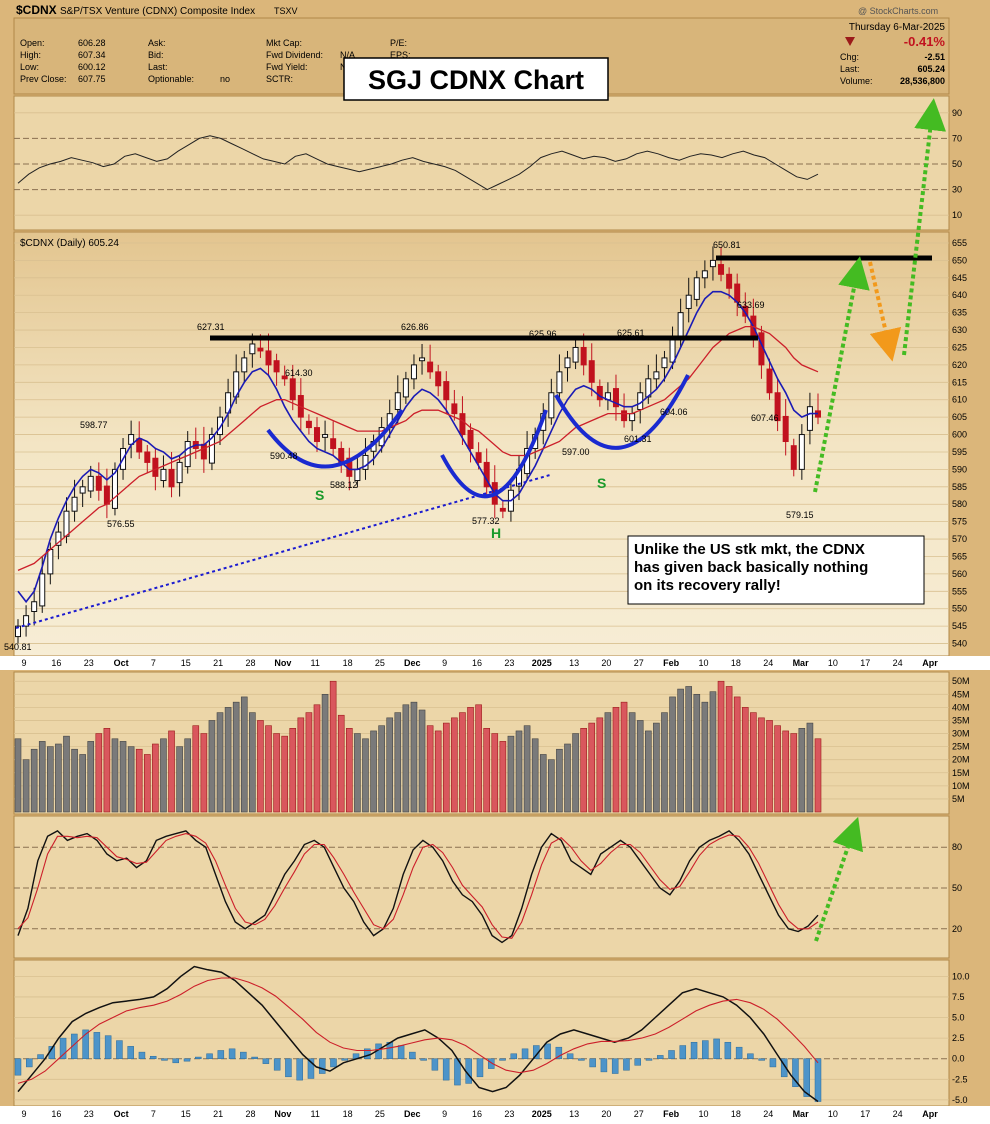 Image resolution: width=990 pixels, height=1124 pixels. What do you see at coordinates (885, 311) in the screenshot?
I see `projection-arrow-down` at bounding box center [885, 311].